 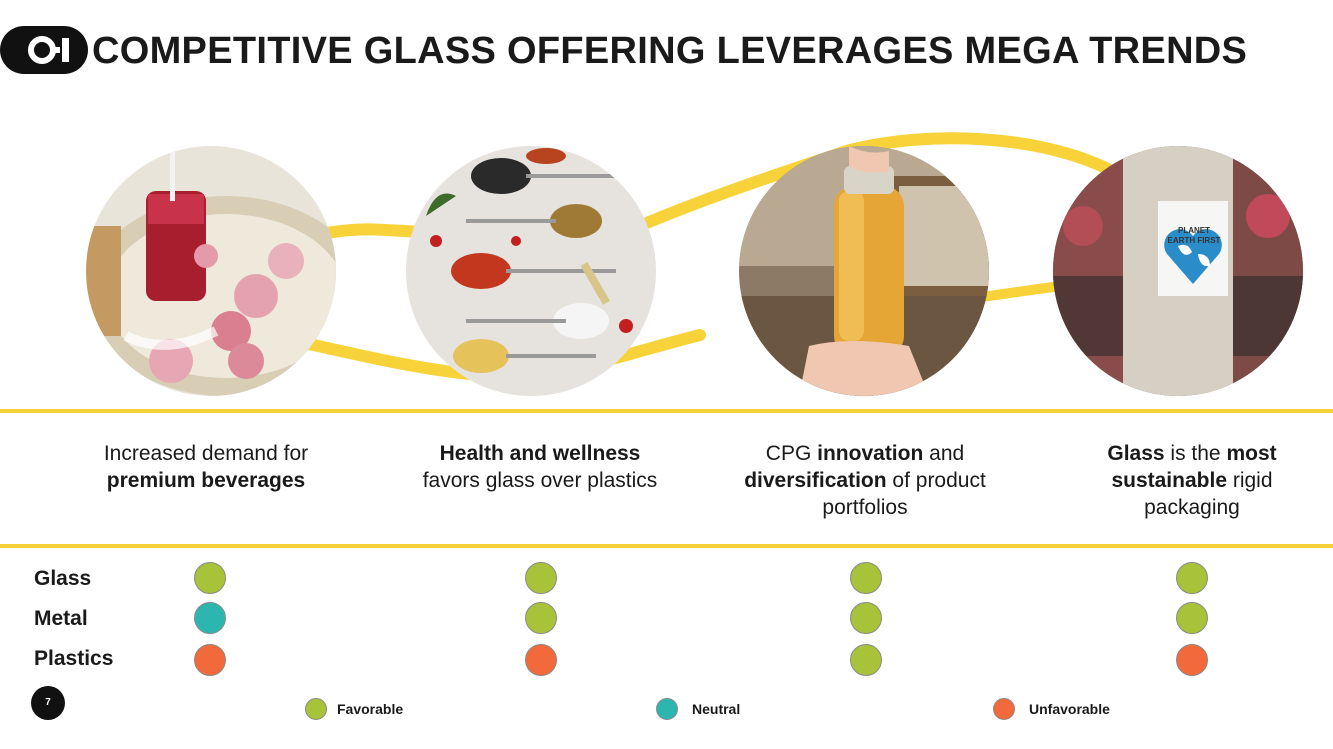 I want to click on trend-premium-beverages: Increased demand for premium beverages, so click(x=206, y=467).